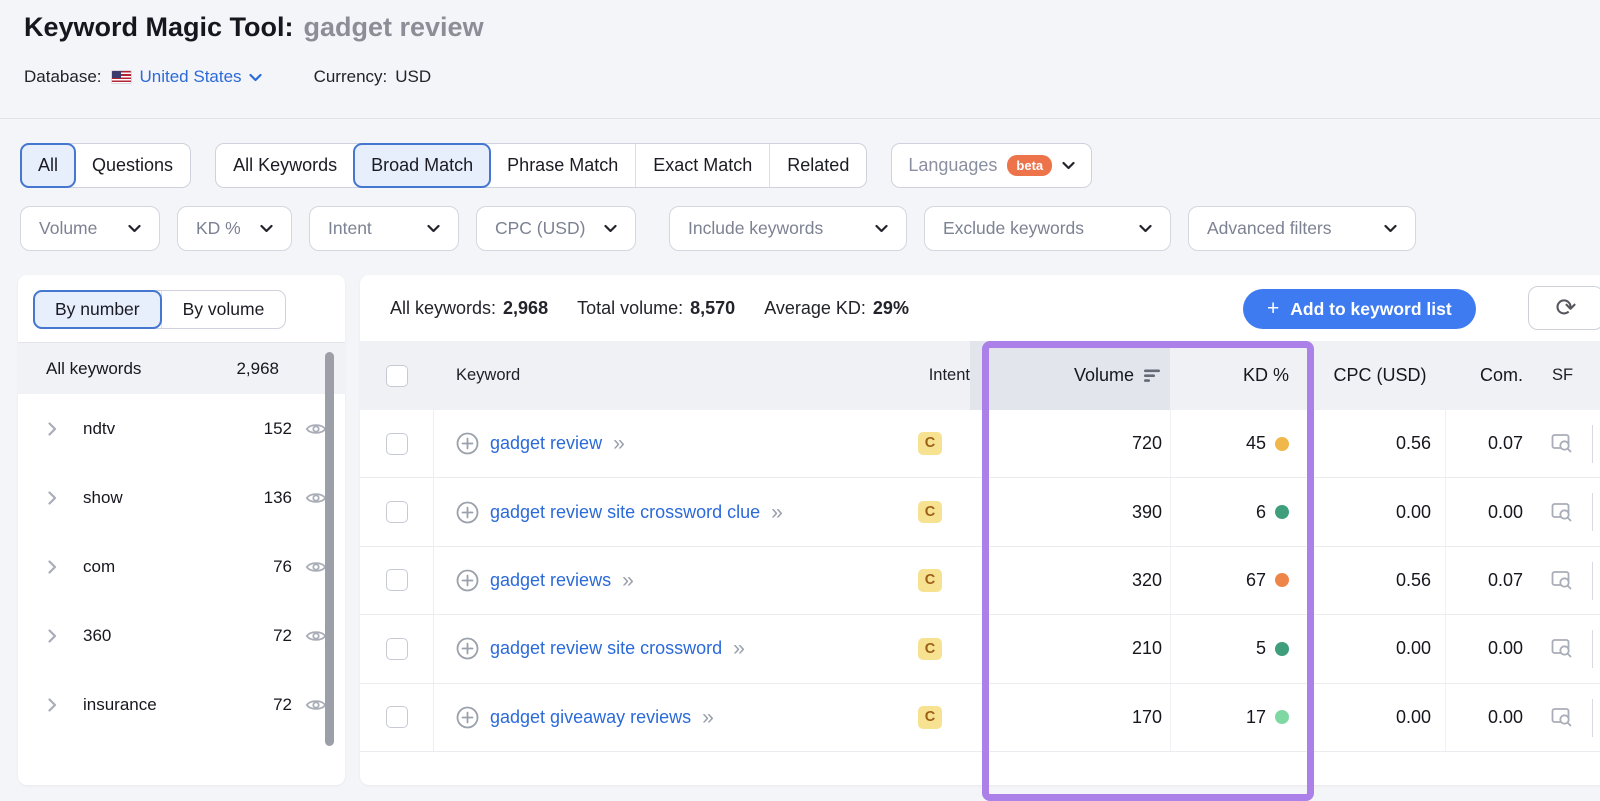  What do you see at coordinates (159, 27) in the screenshot?
I see `tool-title: Keyword Magic Tool:` at bounding box center [159, 27].